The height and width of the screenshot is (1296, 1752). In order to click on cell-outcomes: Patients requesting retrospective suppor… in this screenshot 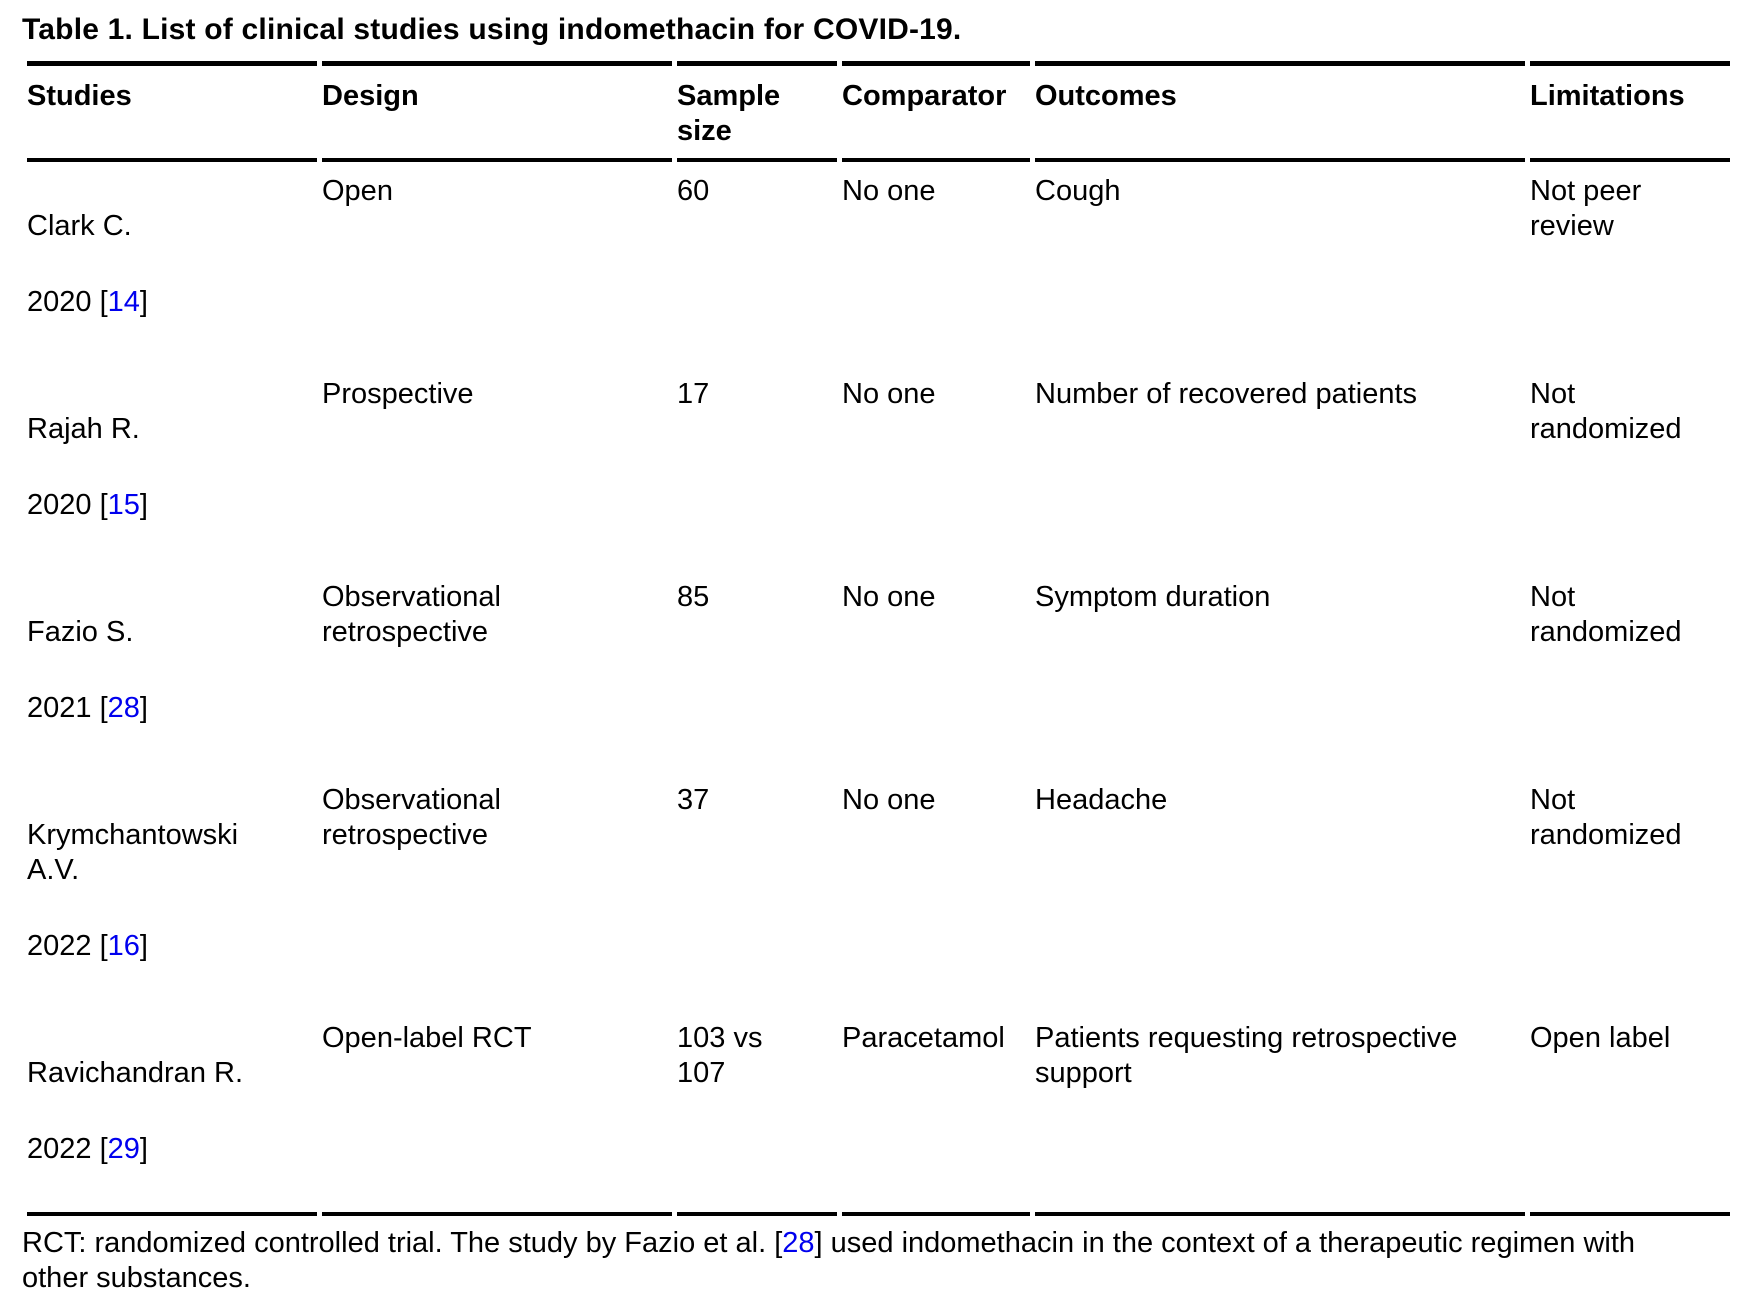, I will do `click(1280, 1112)`.